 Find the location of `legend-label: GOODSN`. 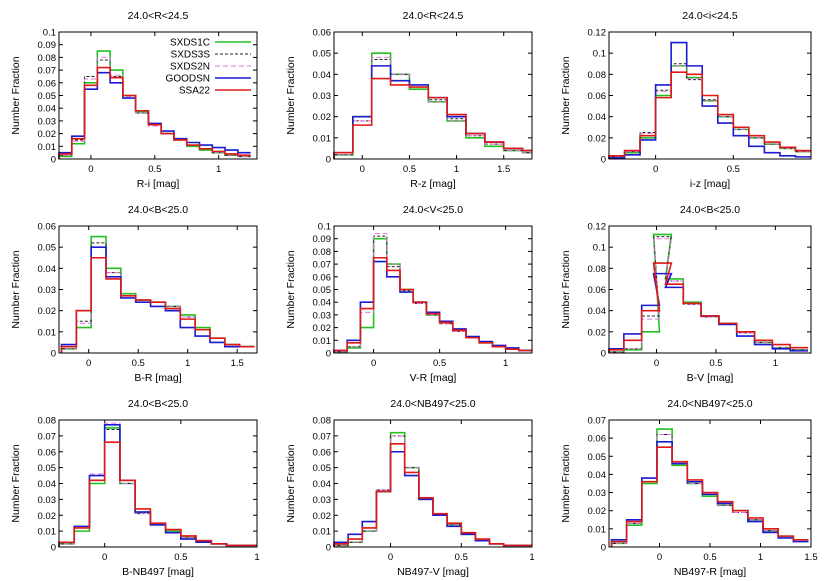

legend-label: GOODSN is located at coordinates (188, 79).